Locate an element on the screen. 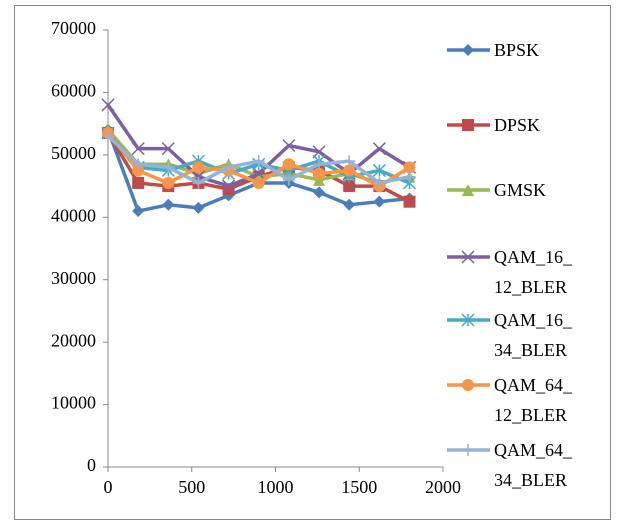  y-tick-label: 60000 is located at coordinates (73, 91).